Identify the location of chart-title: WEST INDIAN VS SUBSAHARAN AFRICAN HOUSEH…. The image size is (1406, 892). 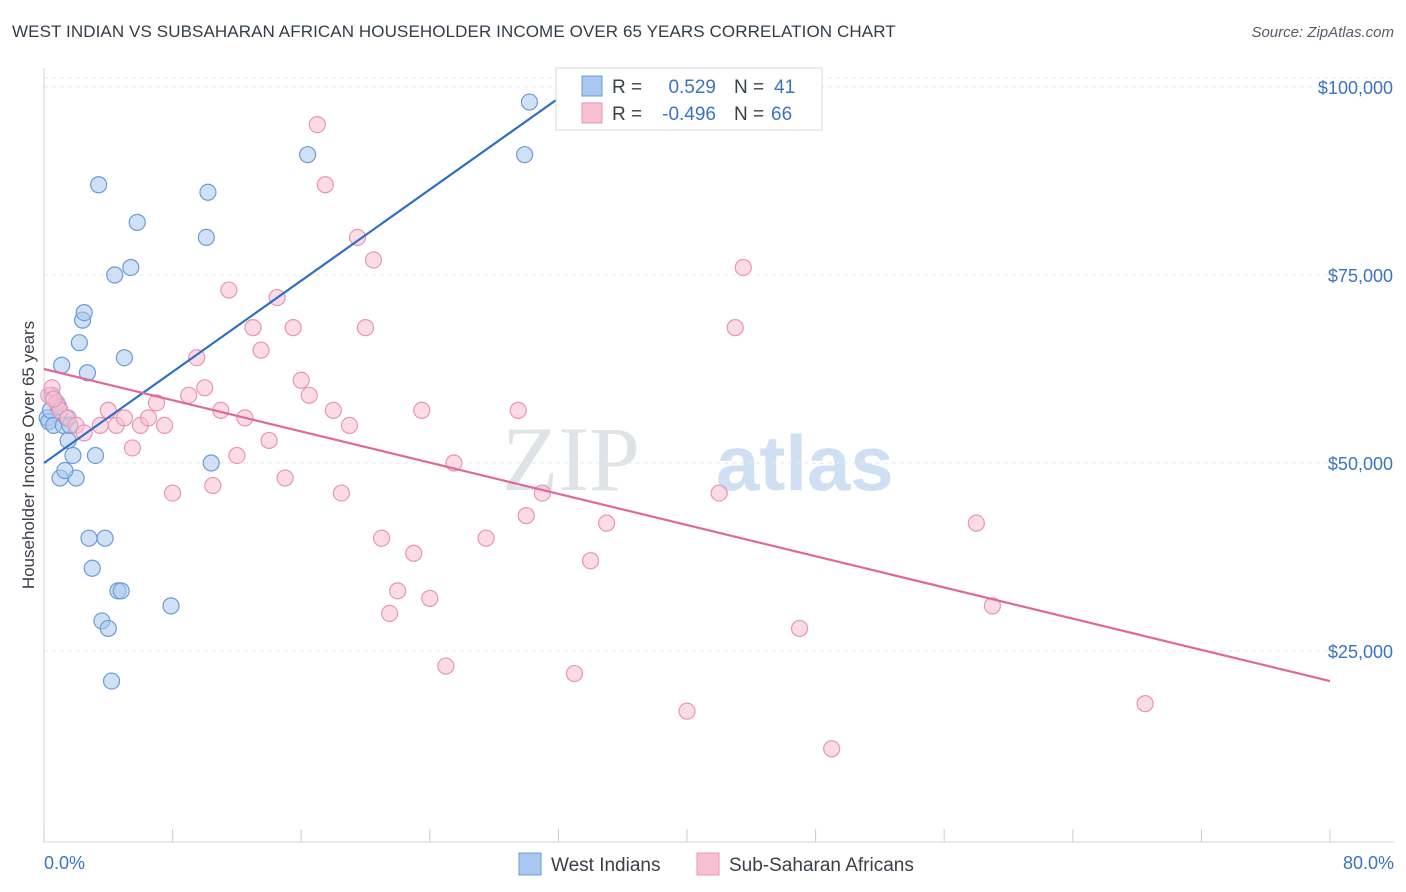
(454, 31).